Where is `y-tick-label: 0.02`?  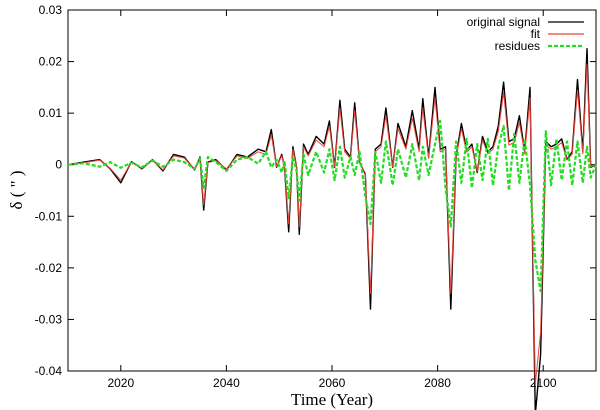
y-tick-label: 0.02 is located at coordinates (51, 62).